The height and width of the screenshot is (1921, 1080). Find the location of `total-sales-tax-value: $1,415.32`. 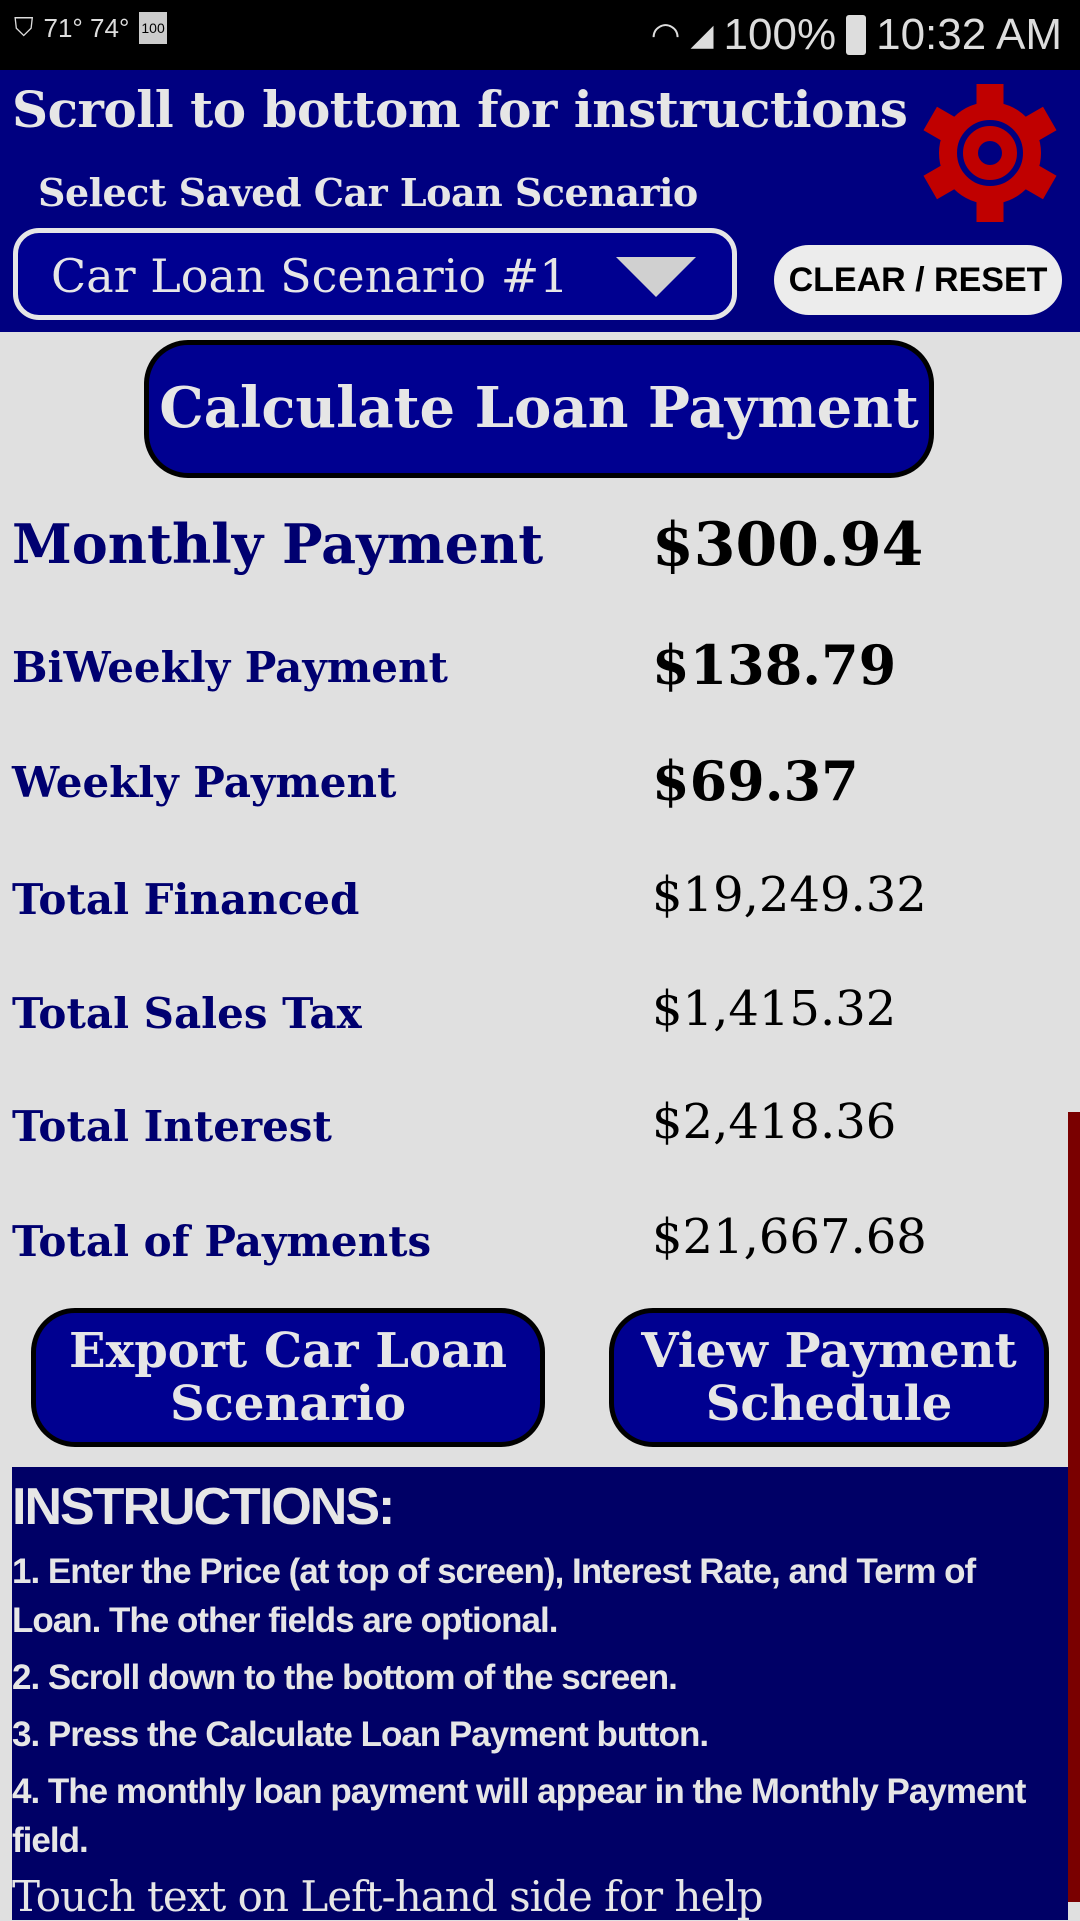

total-sales-tax-value: $1,415.32 is located at coordinates (774, 1009).